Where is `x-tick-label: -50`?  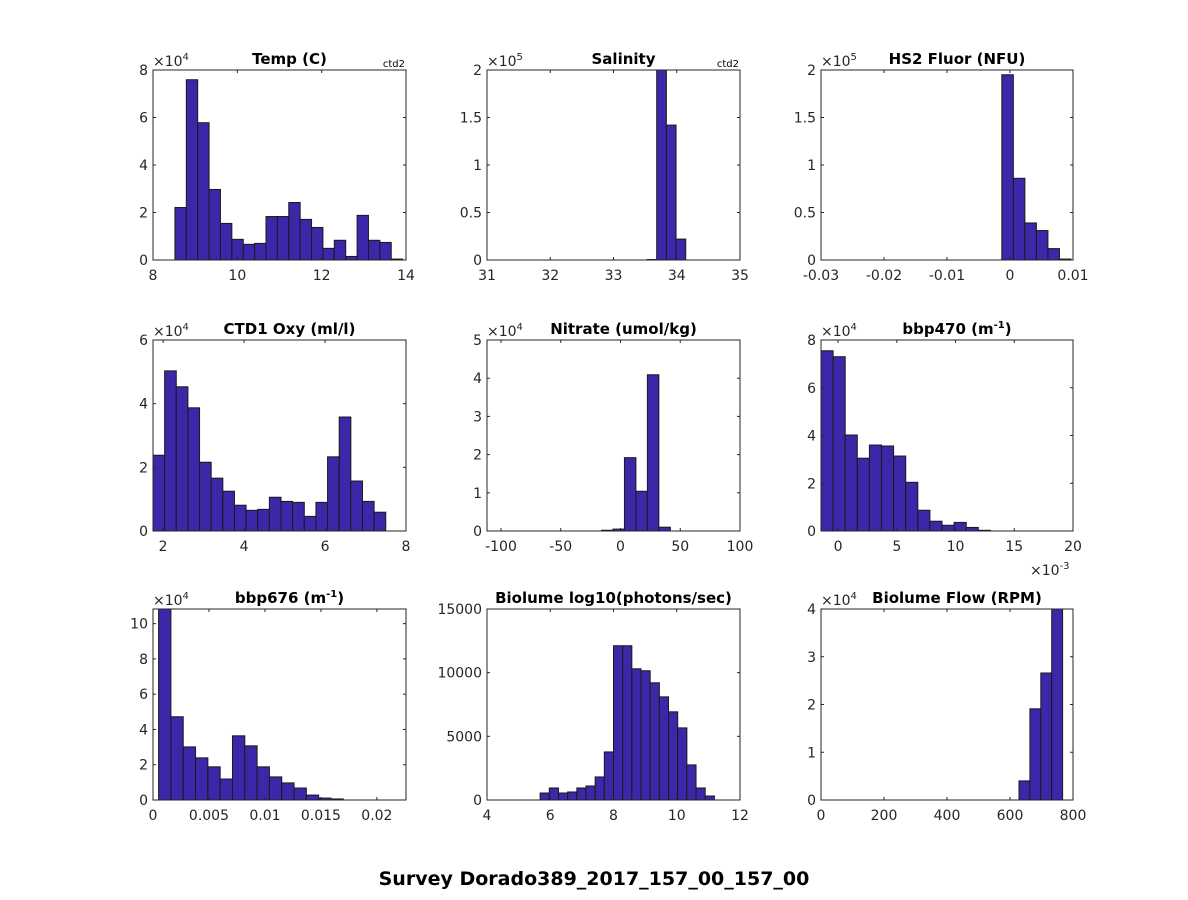 x-tick-label: -50 is located at coordinates (560, 547).